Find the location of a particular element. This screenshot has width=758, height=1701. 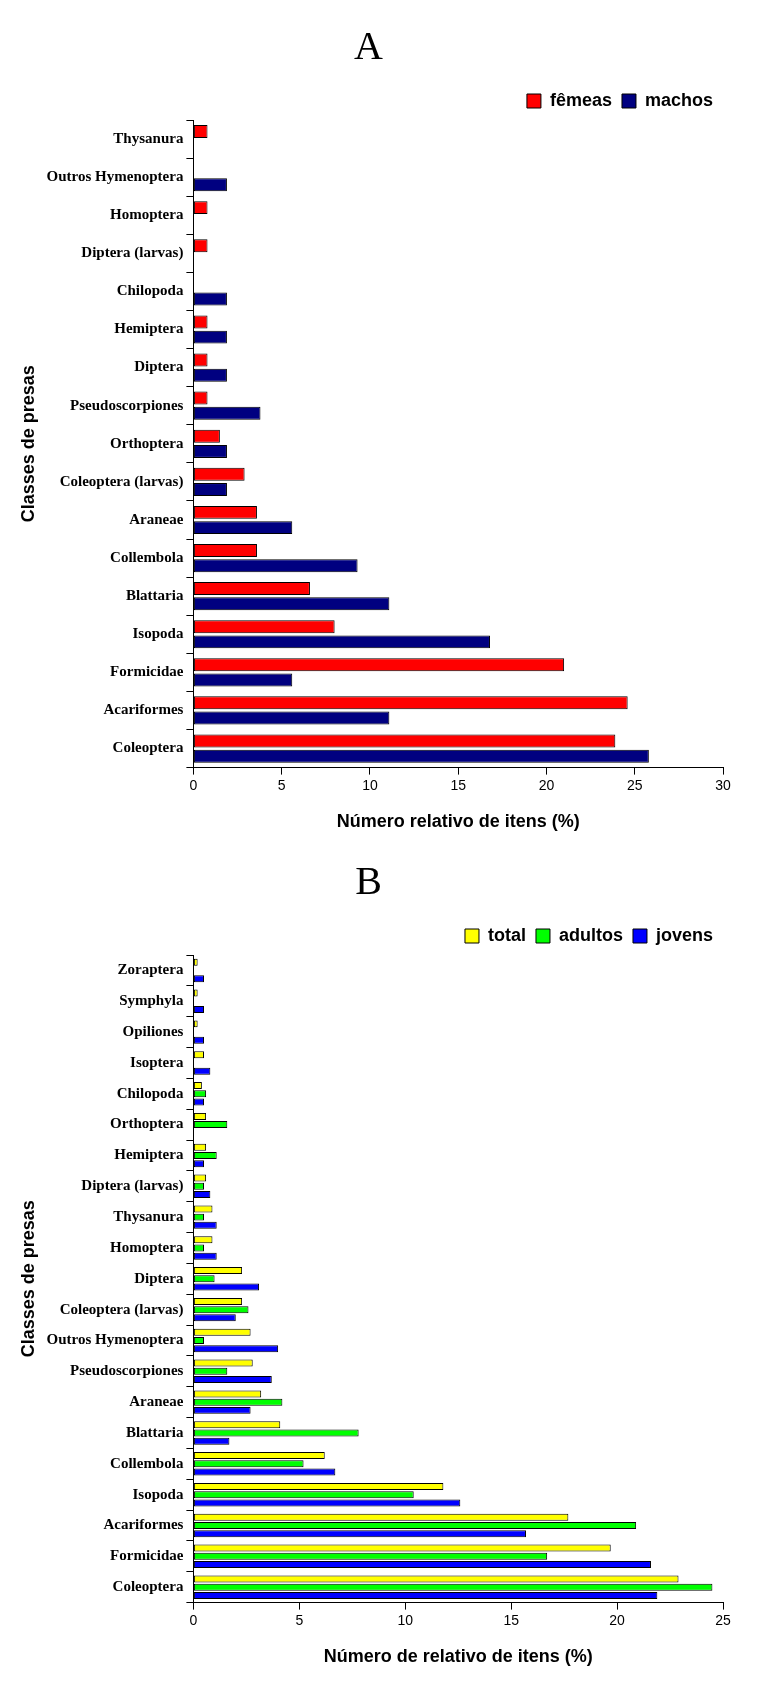

legend-label: machos is located at coordinates (678, 99).